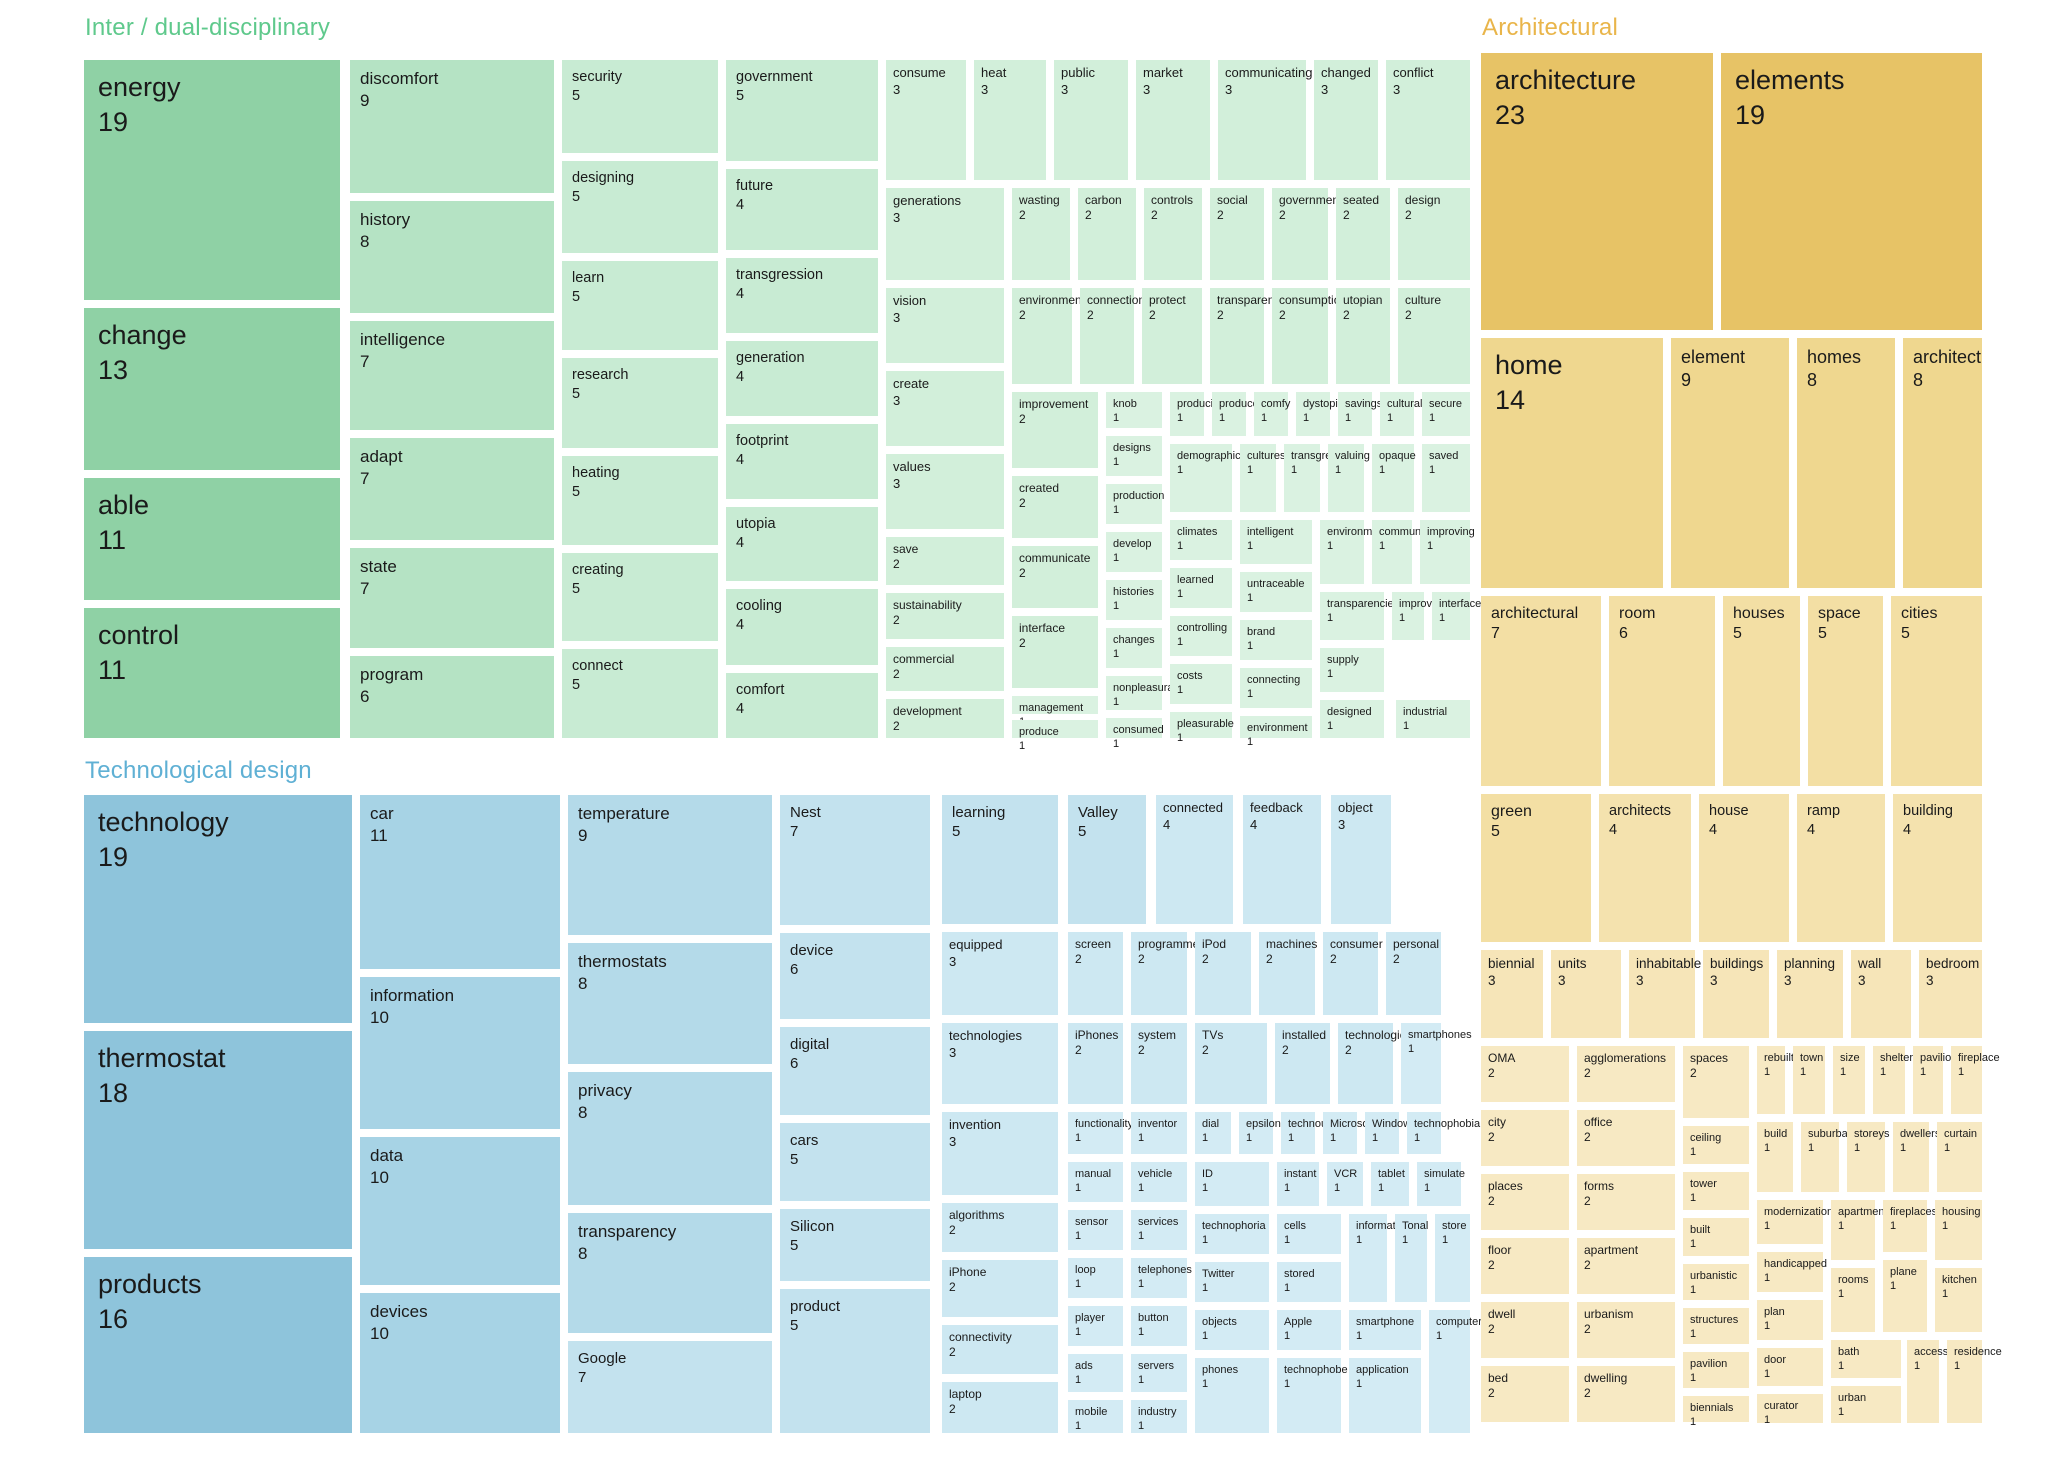 This screenshot has height=1483, width=2070. Describe the element at coordinates (802, 461) in the screenshot. I see `treemap-cell-footprint: footprint 4` at that location.